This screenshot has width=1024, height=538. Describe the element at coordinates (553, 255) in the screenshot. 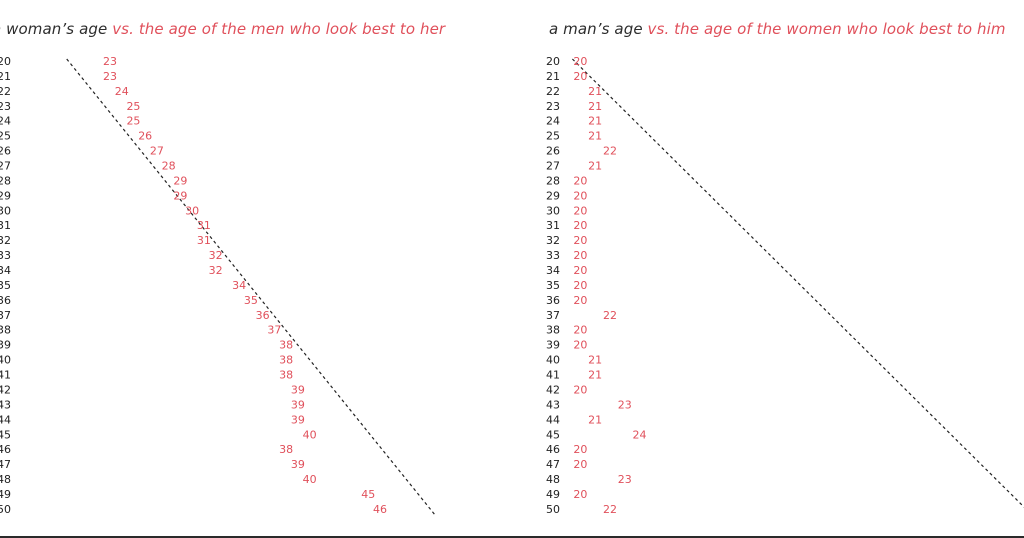

I see `man-age-label: 33` at that location.